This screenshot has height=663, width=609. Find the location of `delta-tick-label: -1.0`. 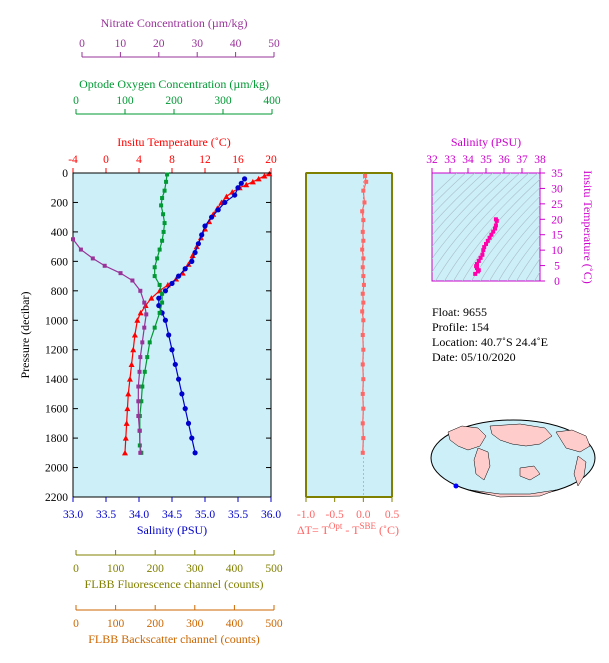

delta-tick-label: -1.0 is located at coordinates (306, 515).